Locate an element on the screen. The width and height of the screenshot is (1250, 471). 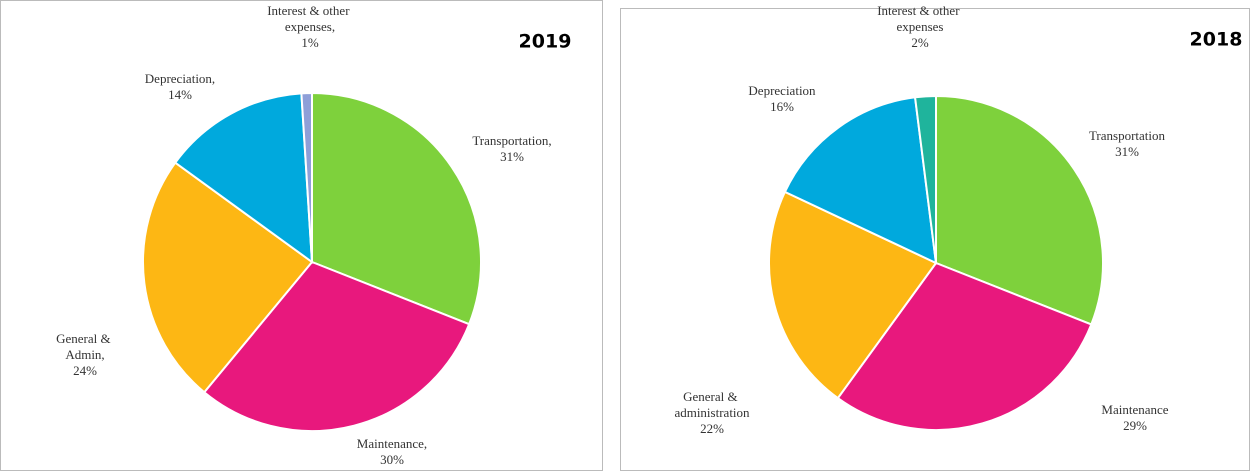
label-line: Depreciation, is located at coordinates (180, 78).